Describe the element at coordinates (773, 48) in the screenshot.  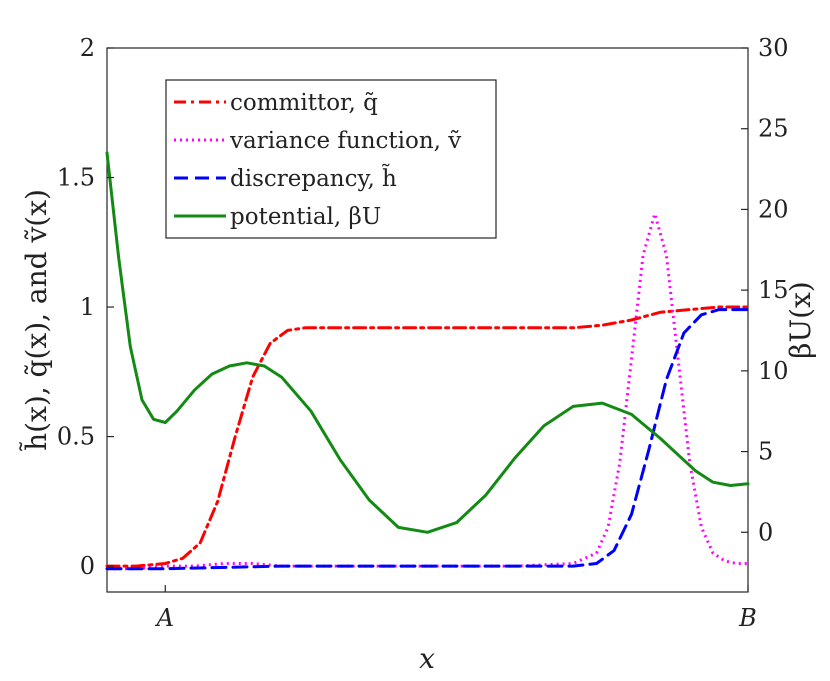
I see `y-right-tick-label-6: 30` at that location.